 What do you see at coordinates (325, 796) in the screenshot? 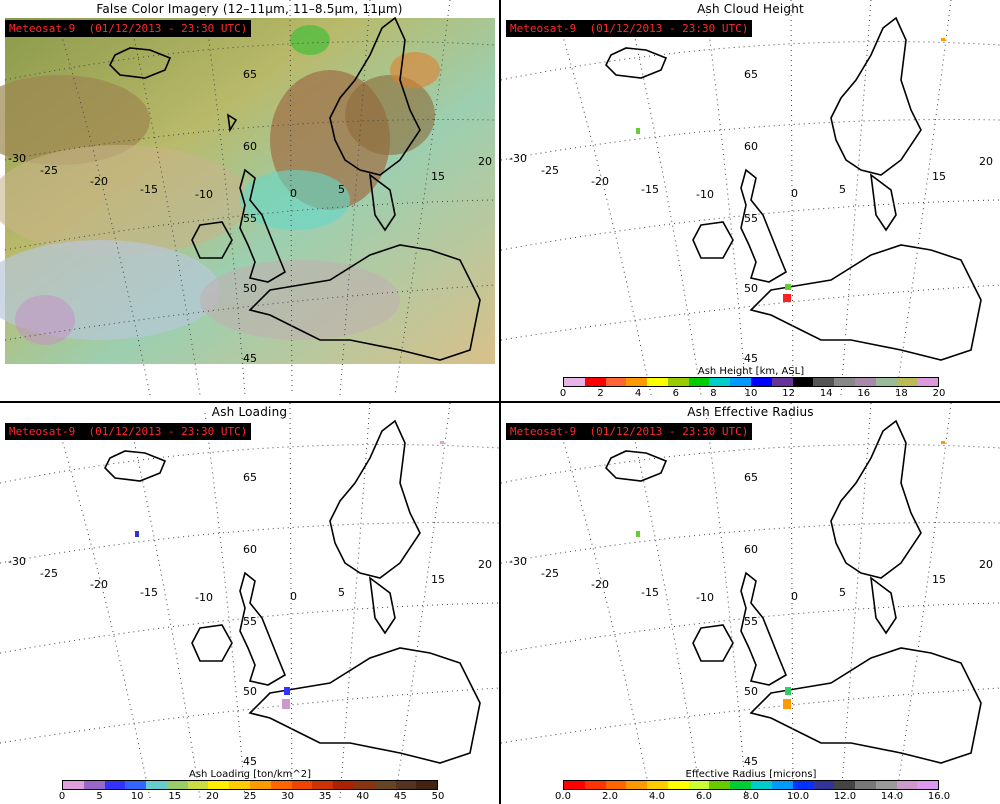
I see `colorbar-tick-label: 35` at bounding box center [325, 796].